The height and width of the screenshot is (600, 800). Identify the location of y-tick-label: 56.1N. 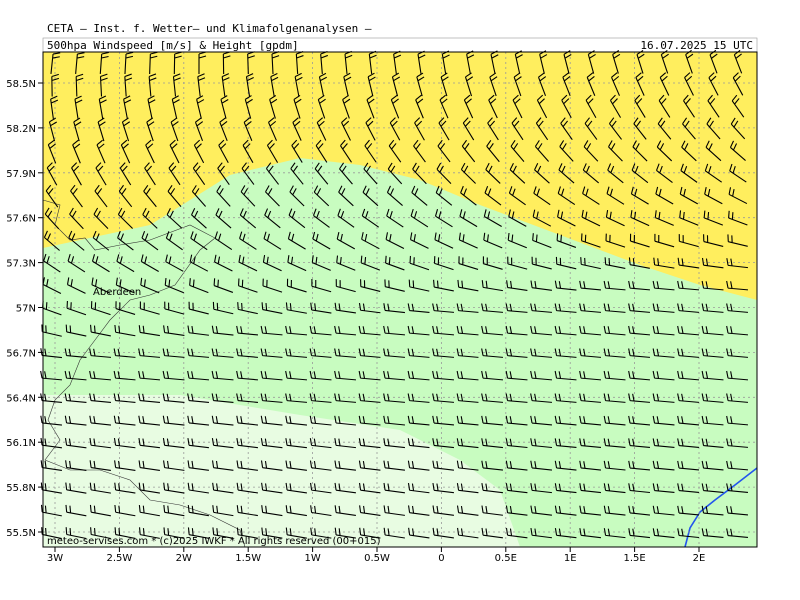
(21, 443).